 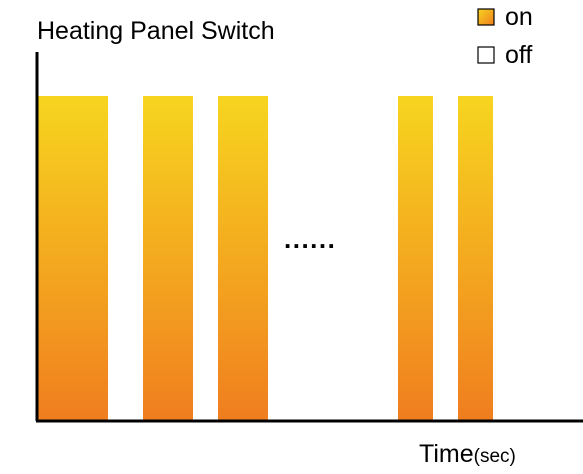 I want to click on x-axis-label-main: Time, so click(x=446, y=454).